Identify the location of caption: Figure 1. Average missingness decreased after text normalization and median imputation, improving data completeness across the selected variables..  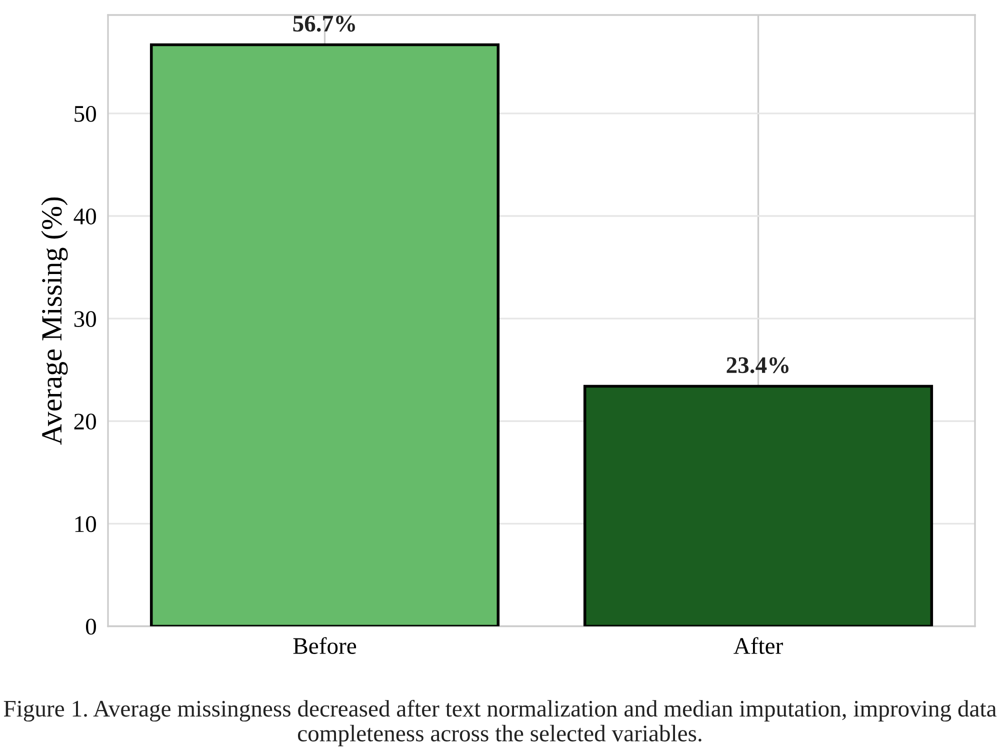
(500, 723).